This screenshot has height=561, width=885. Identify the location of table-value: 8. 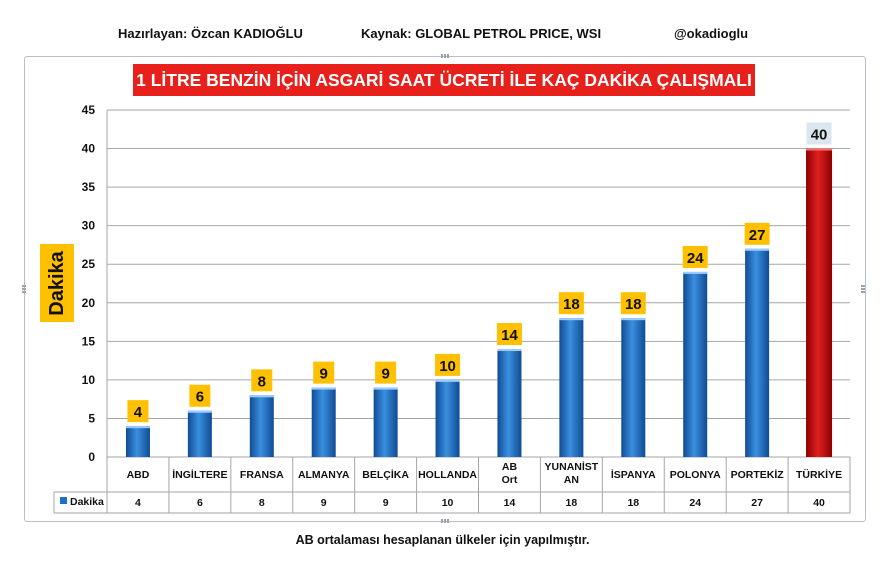
(262, 503).